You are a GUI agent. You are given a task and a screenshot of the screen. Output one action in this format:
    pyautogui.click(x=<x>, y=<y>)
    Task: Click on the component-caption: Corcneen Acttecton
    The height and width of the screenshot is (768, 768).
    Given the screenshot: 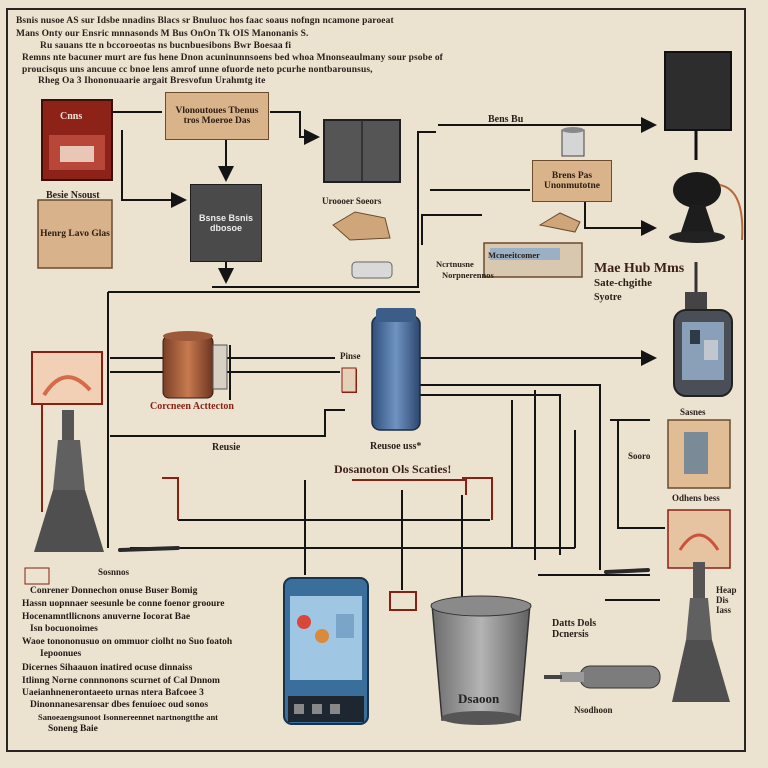 What is the action you would take?
    pyautogui.click(x=192, y=406)
    